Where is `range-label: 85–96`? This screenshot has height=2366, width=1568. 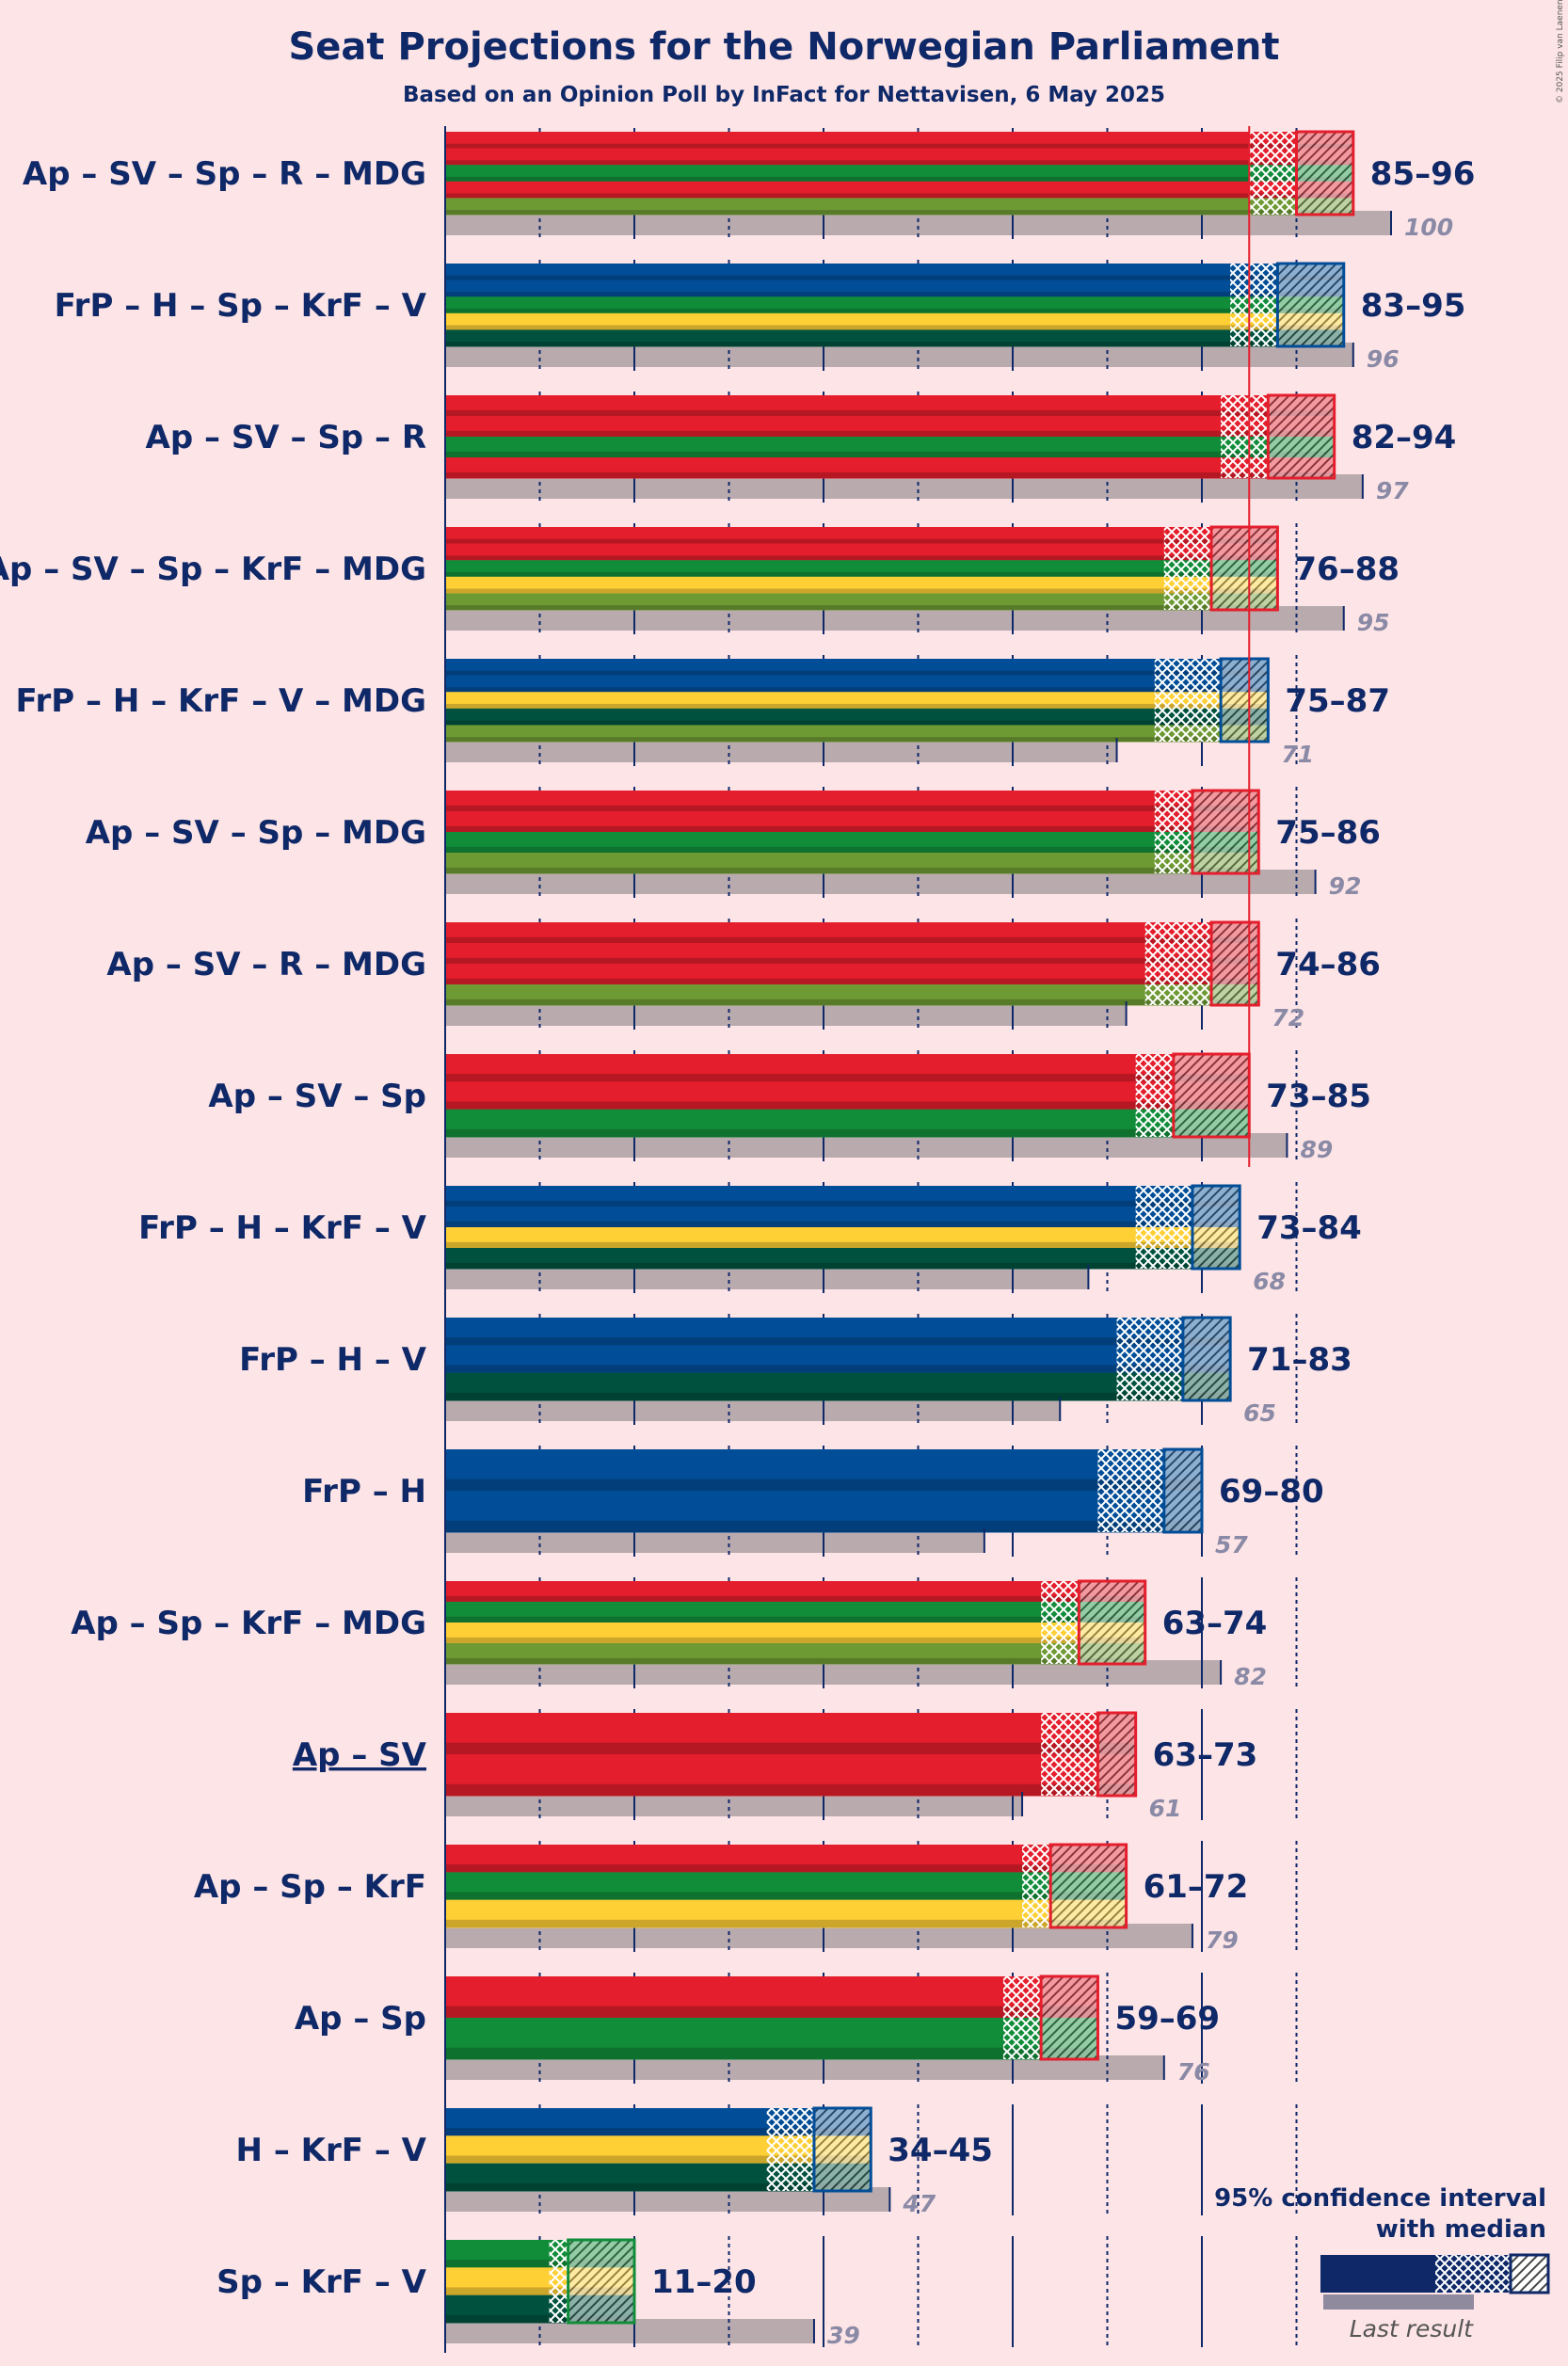
range-label: 85–96 is located at coordinates (1423, 174).